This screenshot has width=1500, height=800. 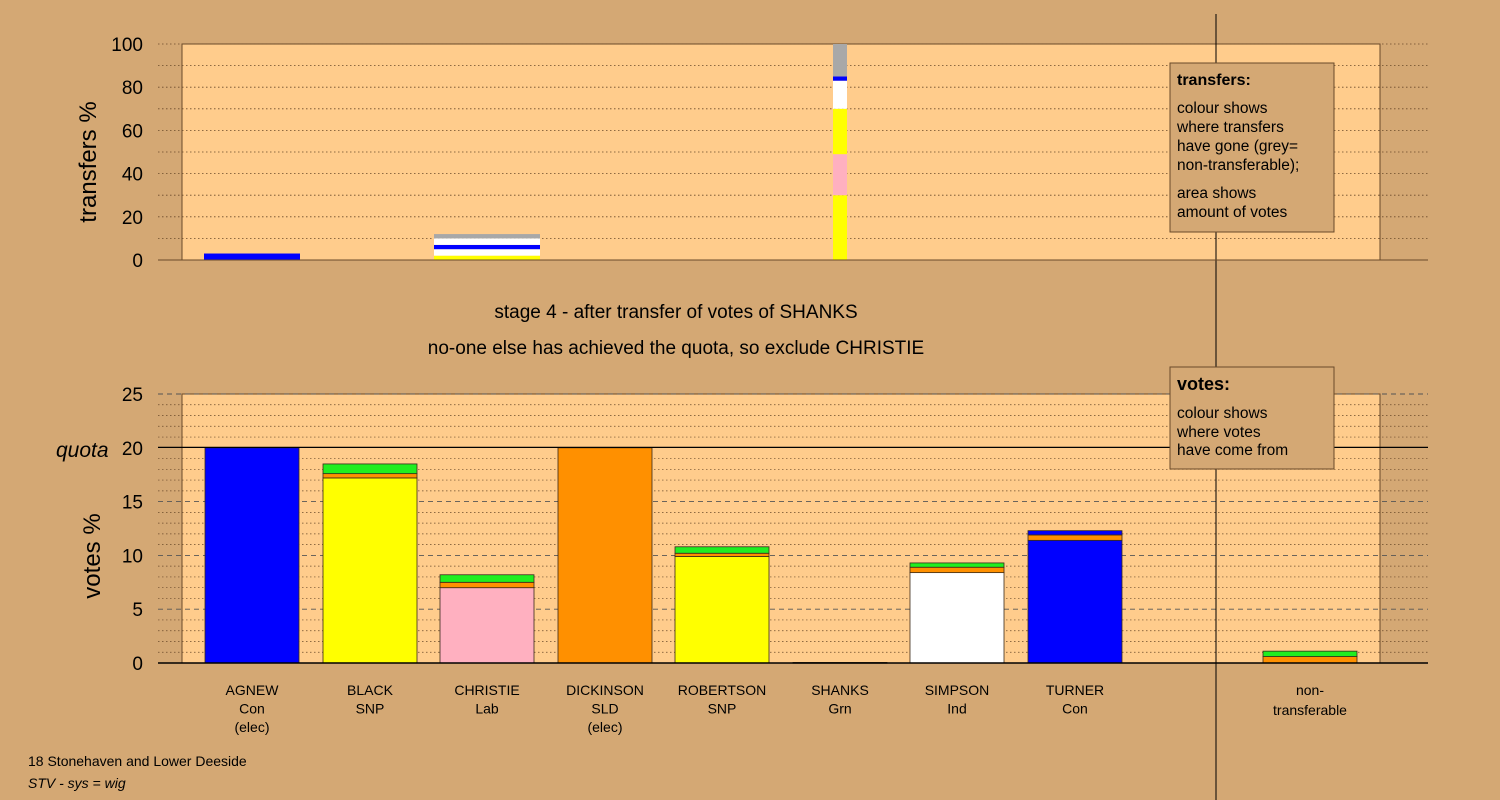 I want to click on quota-label: quota, so click(x=82, y=450).